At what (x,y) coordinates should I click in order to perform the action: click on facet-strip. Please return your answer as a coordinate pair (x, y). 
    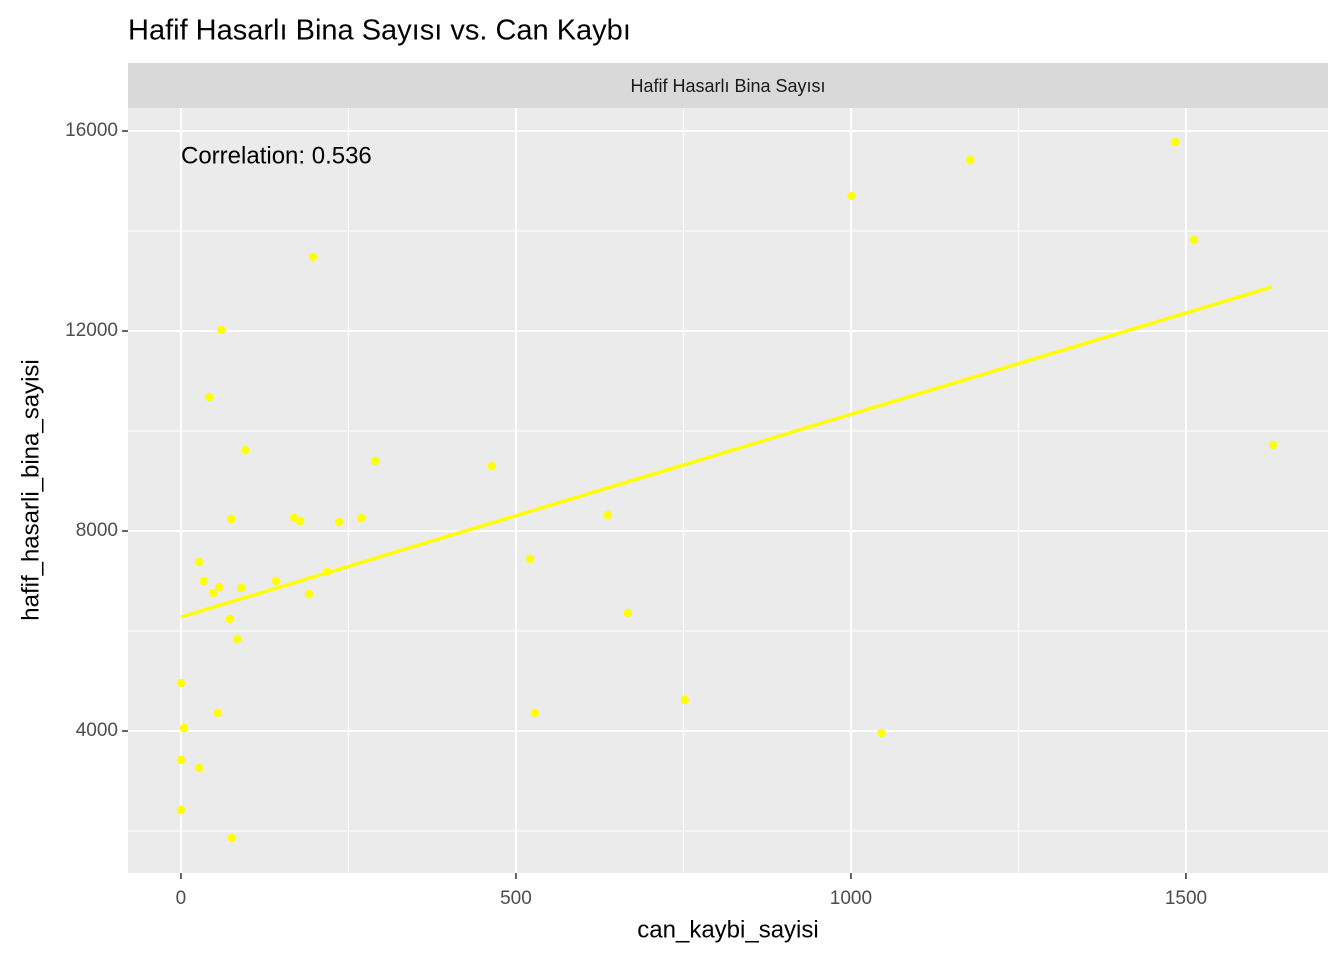
    Looking at the image, I should click on (728, 85).